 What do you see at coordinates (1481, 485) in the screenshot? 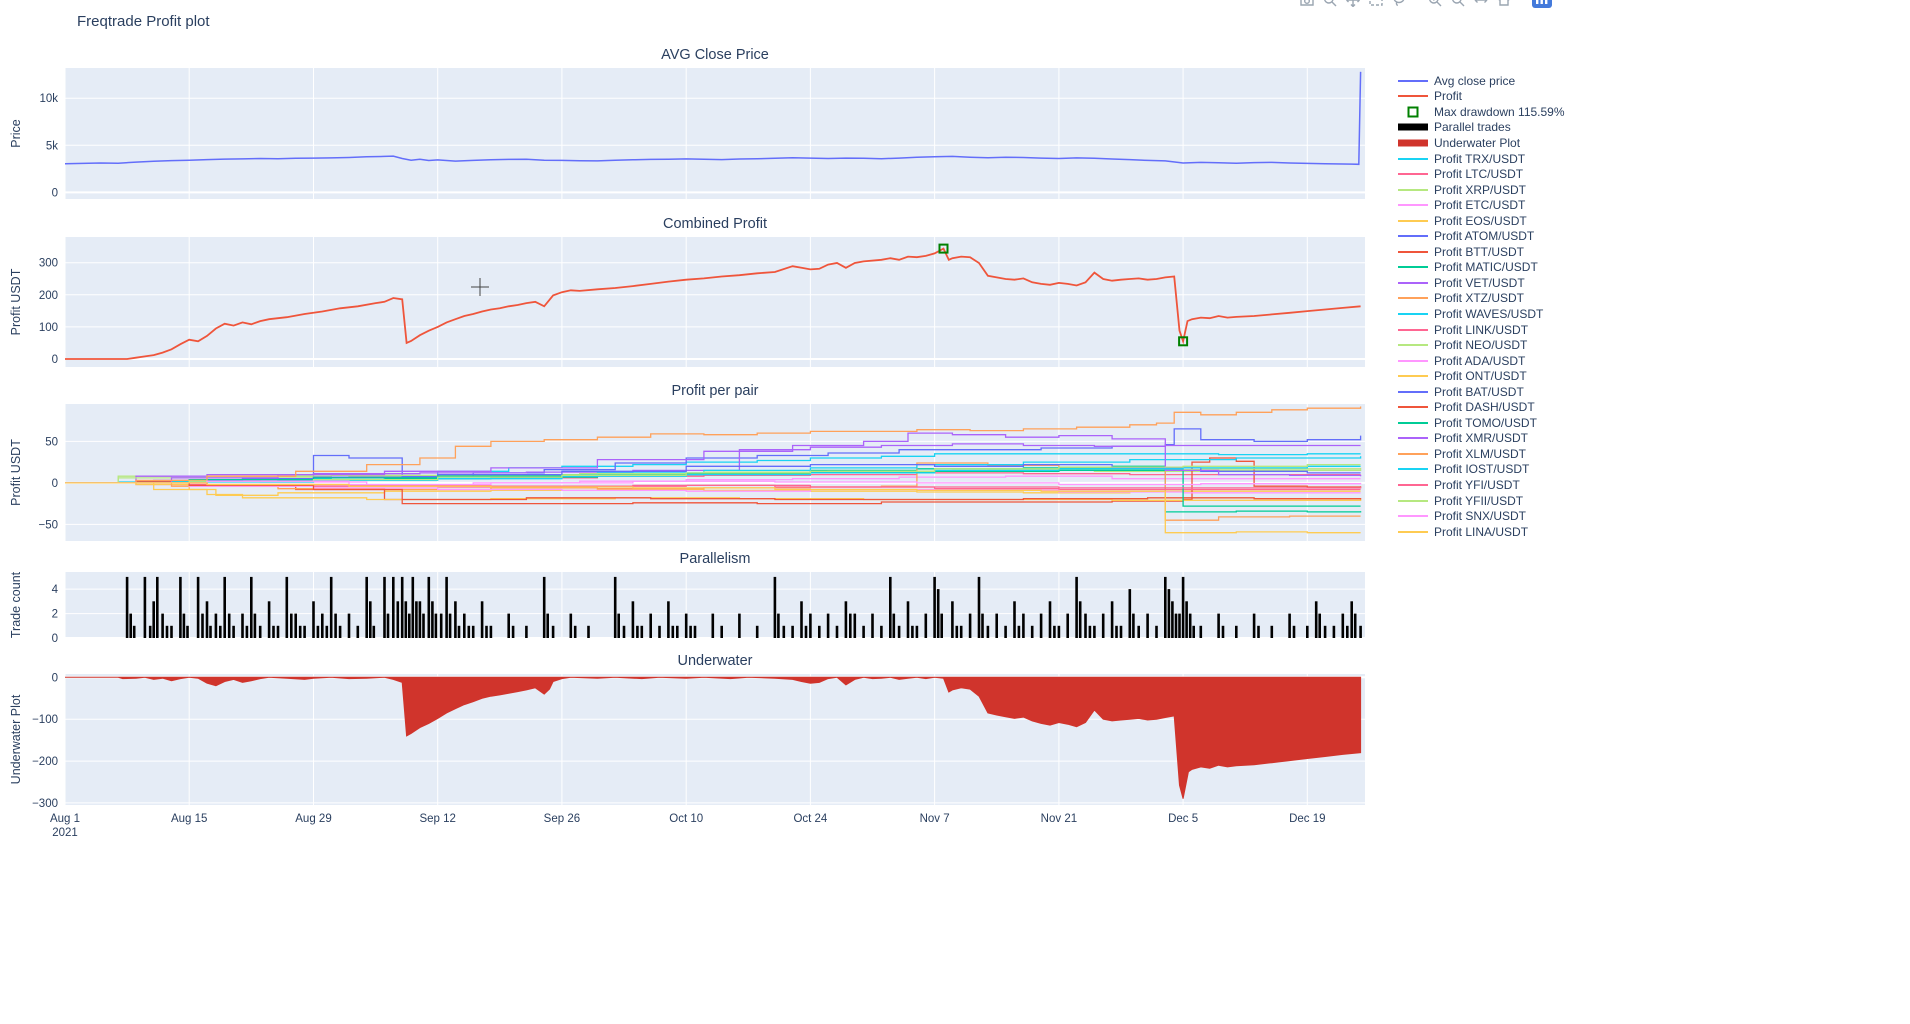
I see `legend-item: Profit YFI/USDT` at bounding box center [1481, 485].